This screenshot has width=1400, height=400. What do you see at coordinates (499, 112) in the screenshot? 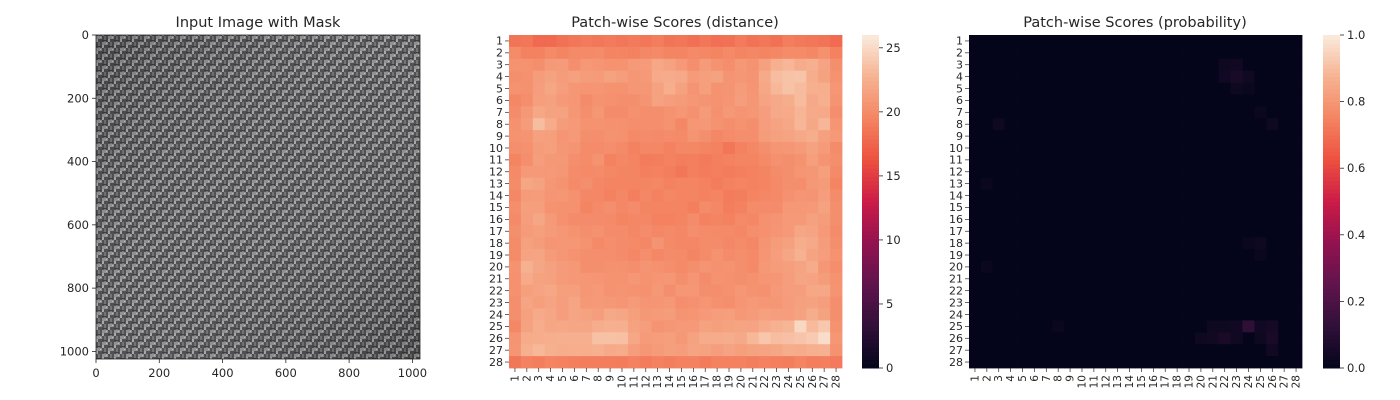
I see `row-tick-label: 7` at bounding box center [499, 112].